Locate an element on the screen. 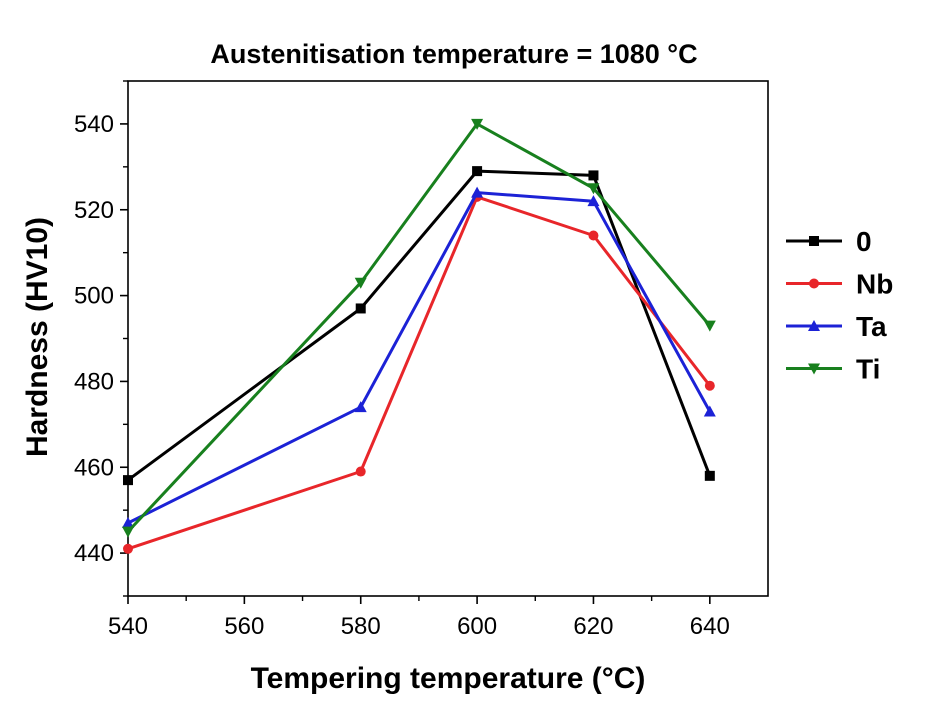 The height and width of the screenshot is (713, 936). x-axis: 540 560 580 600 620 640 is located at coordinates (419, 618).